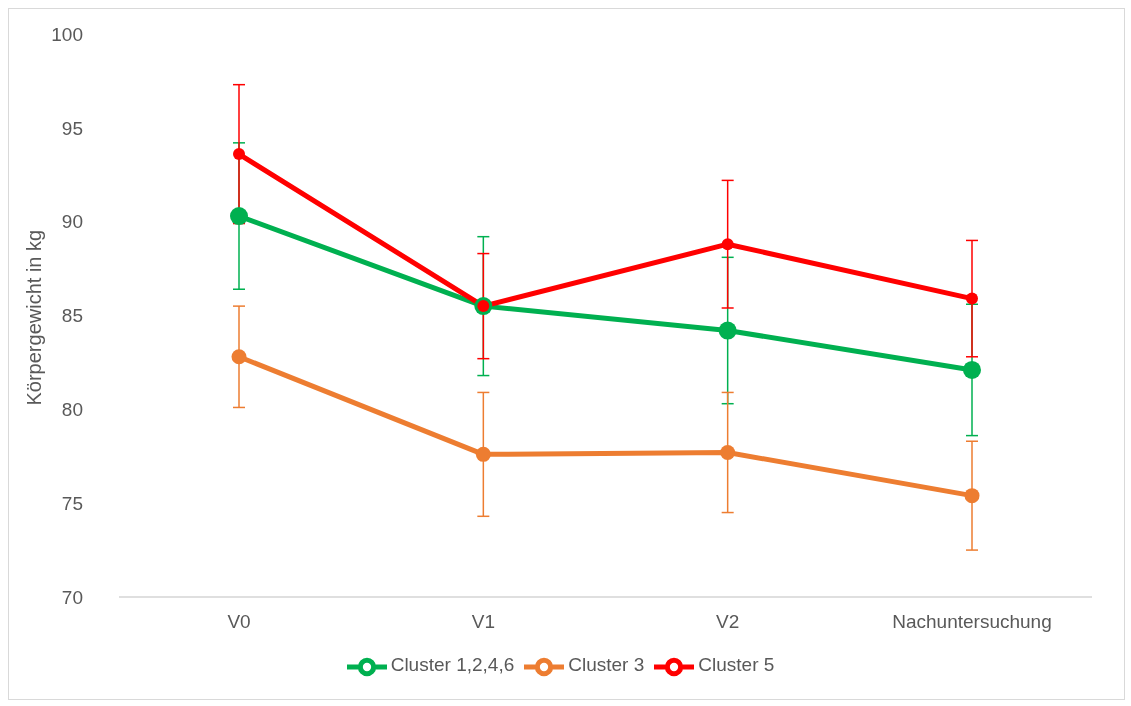 This screenshot has height=706, width=1131. I want to click on y-tick-label: 90, so click(72, 222).